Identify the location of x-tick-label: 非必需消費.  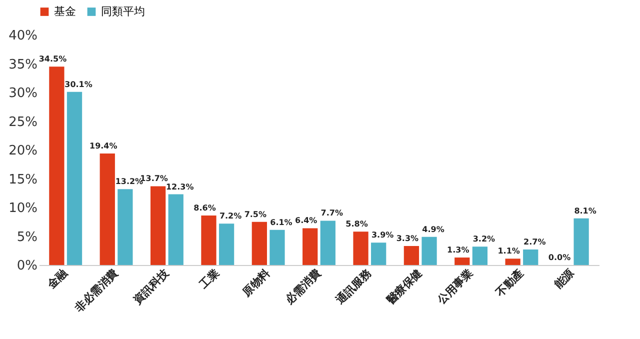
(96, 291).